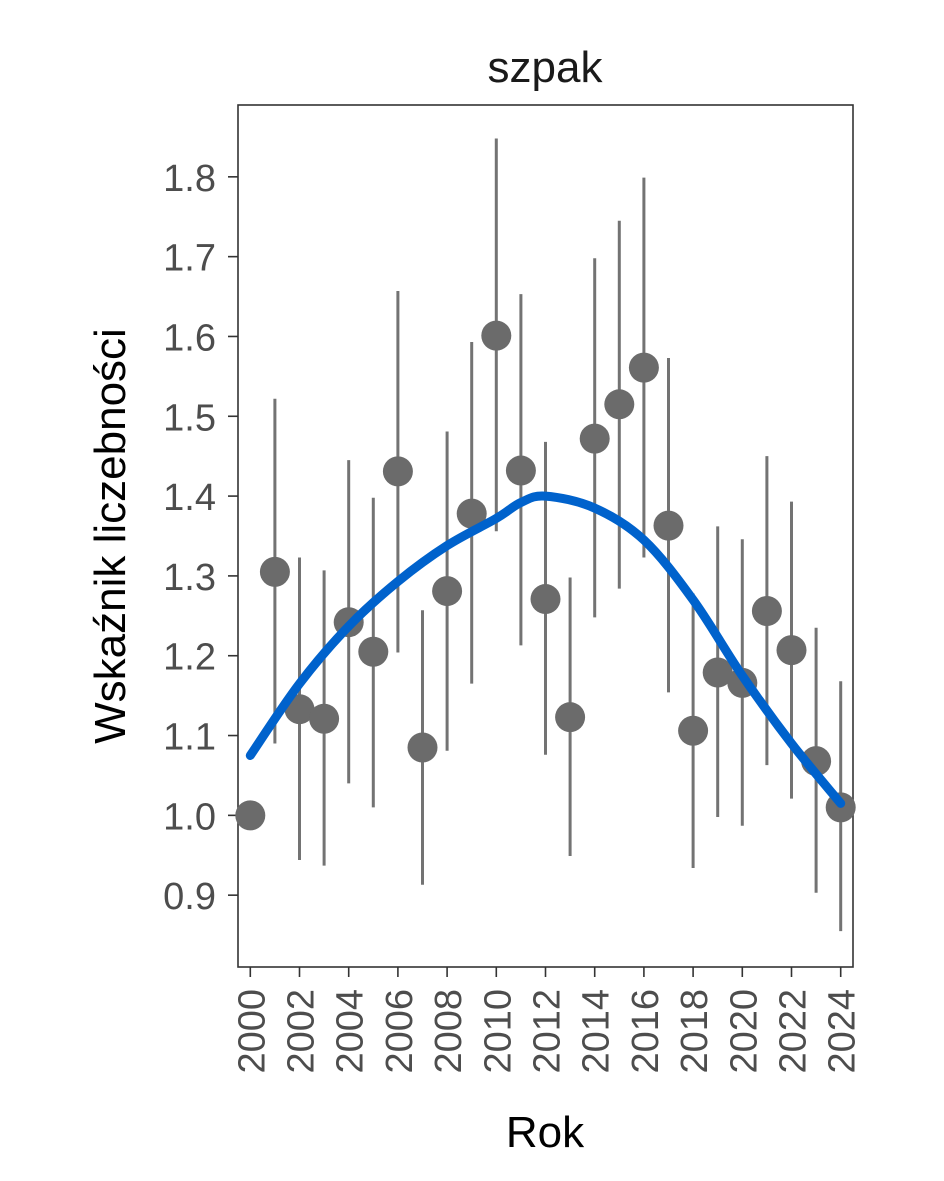  What do you see at coordinates (189, 658) in the screenshot?
I see `y-tick-label: 1.2` at bounding box center [189, 658].